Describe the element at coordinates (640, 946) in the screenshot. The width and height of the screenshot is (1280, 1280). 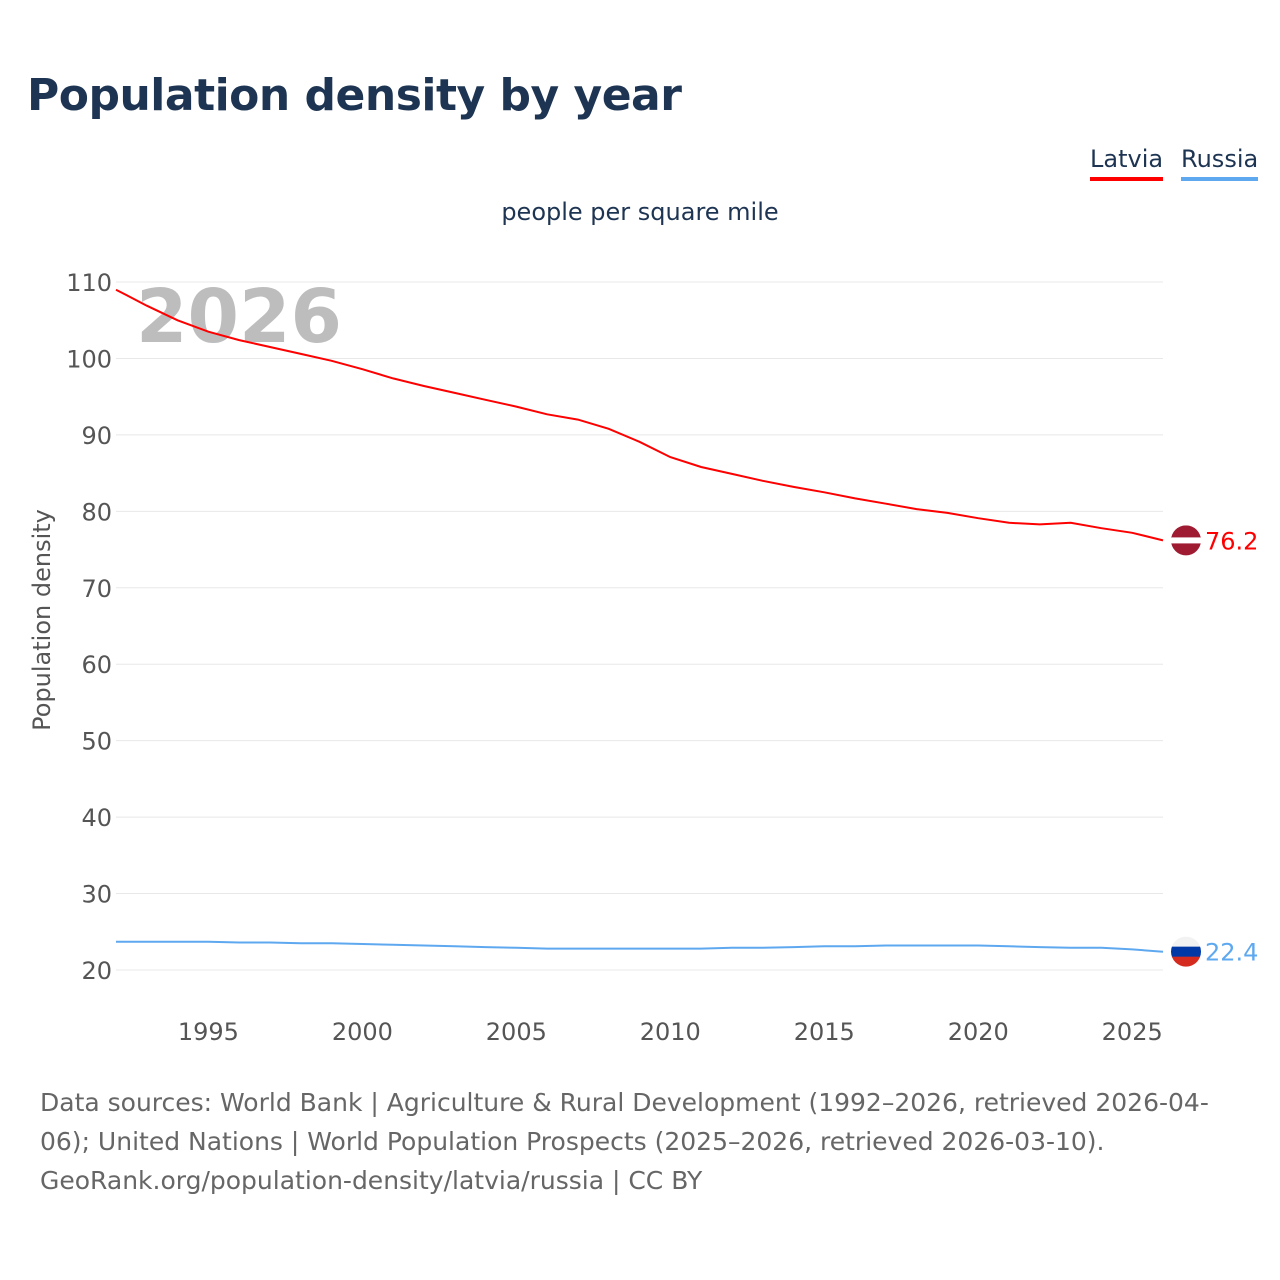
I see `series-line-russia` at that location.